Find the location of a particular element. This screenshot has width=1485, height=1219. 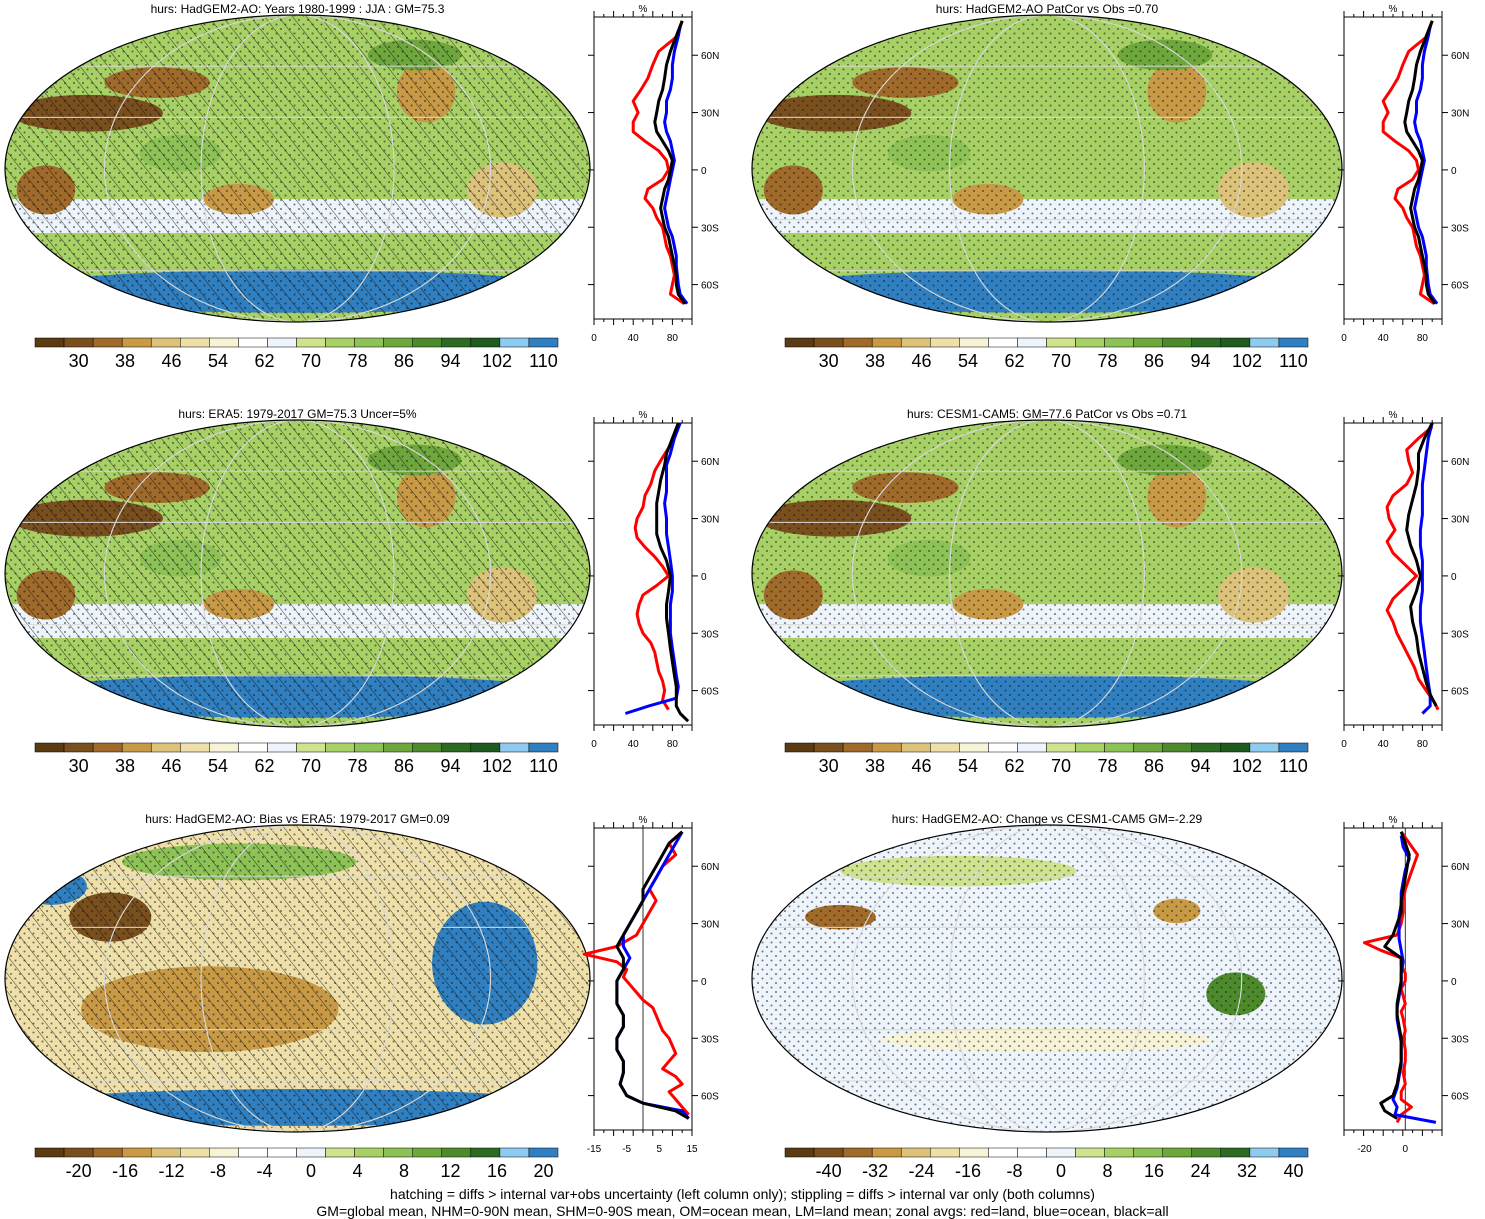

colorbar-label: -16 is located at coordinates (968, 1171).